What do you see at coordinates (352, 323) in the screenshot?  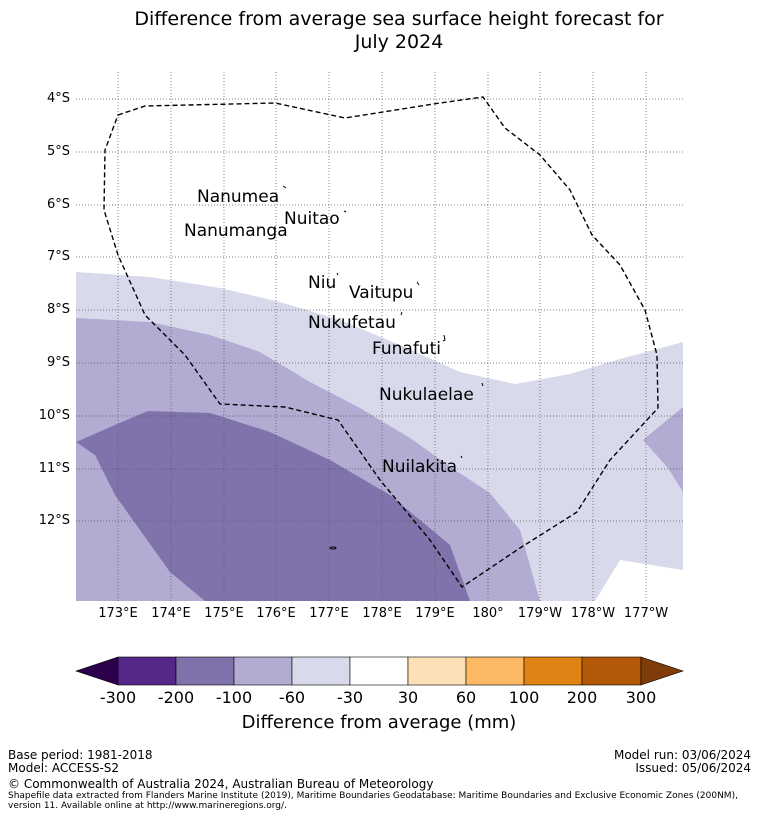 I see `island-label-nukufetau: Nukufetau` at bounding box center [352, 323].